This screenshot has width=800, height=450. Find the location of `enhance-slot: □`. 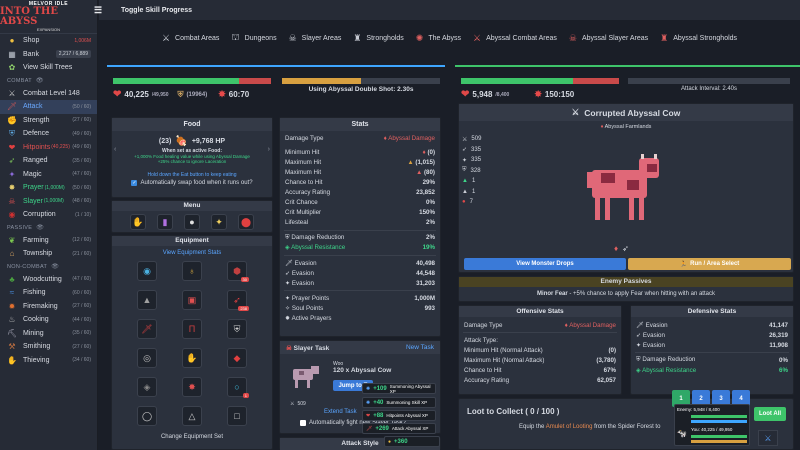

enhance-slot: □ is located at coordinates (237, 416).